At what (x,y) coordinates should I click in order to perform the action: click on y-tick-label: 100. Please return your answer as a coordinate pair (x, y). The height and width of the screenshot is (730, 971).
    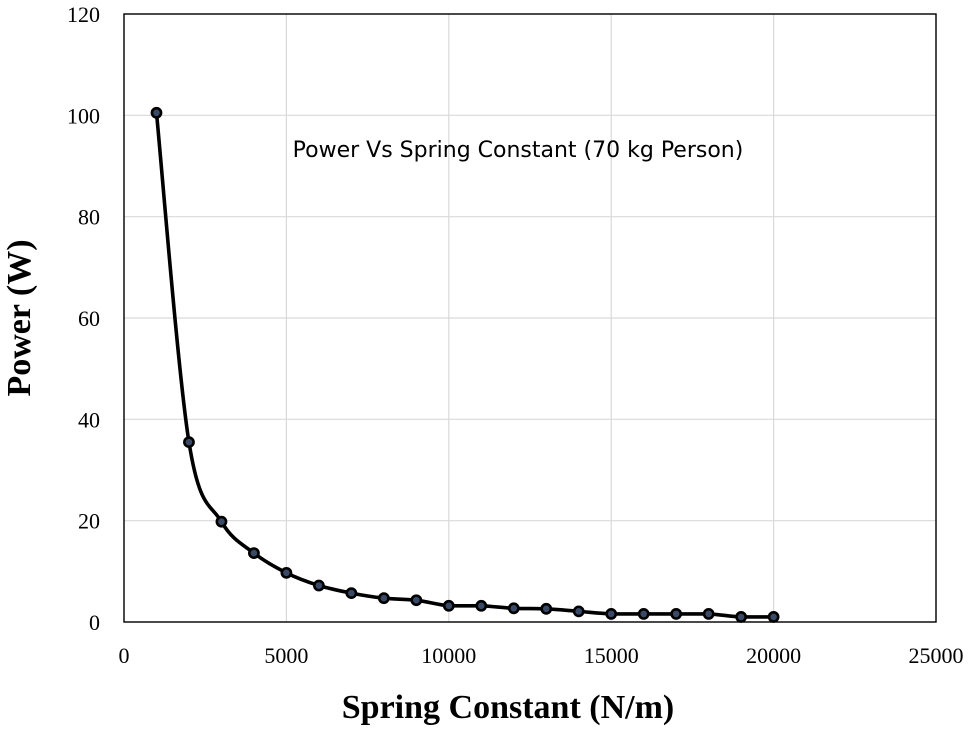
    Looking at the image, I should click on (83, 115).